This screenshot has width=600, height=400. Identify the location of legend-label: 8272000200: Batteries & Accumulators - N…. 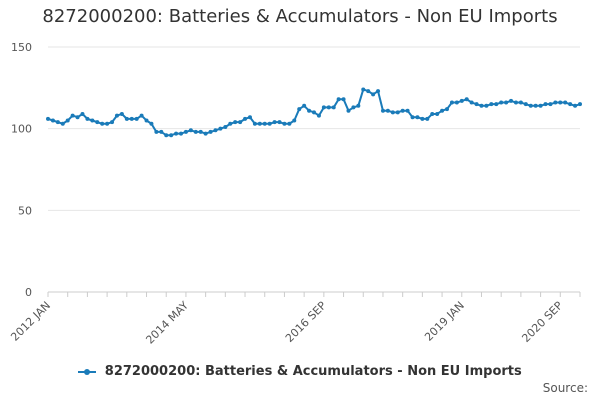
(313, 371).